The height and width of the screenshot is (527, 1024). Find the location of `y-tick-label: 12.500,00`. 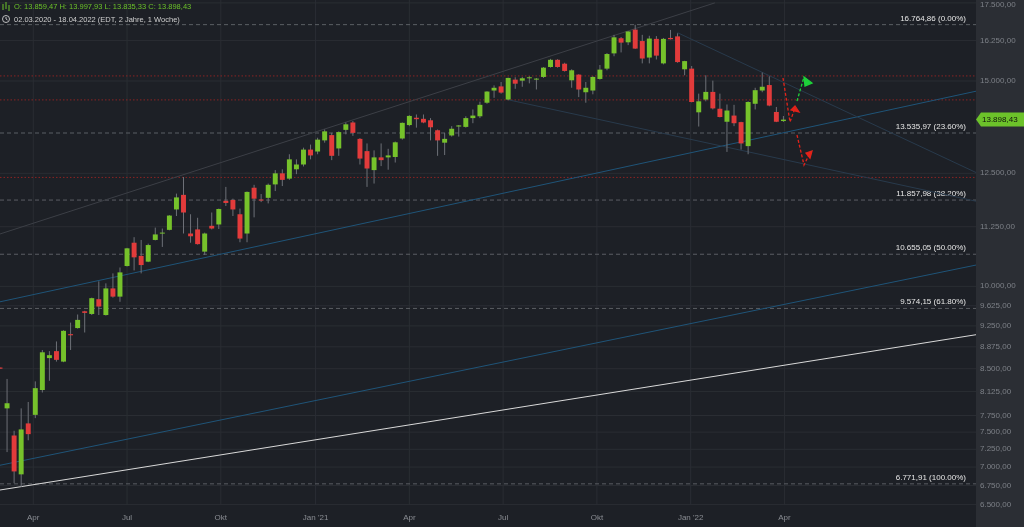

y-tick-label: 12.500,00 is located at coordinates (998, 173).